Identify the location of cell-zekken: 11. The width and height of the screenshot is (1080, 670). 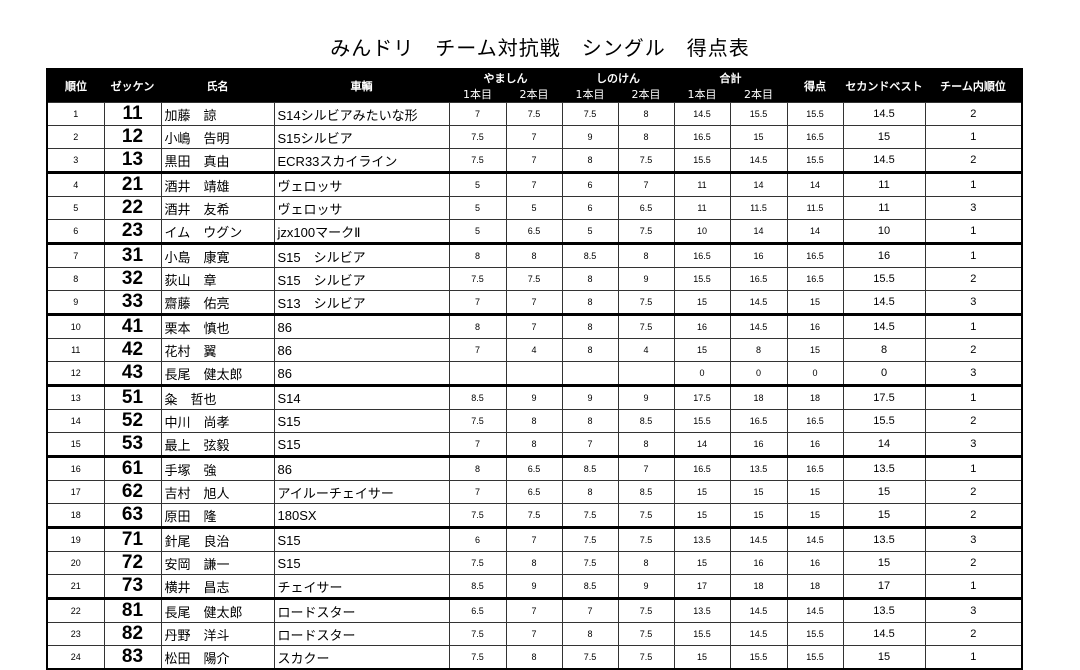
(132, 114).